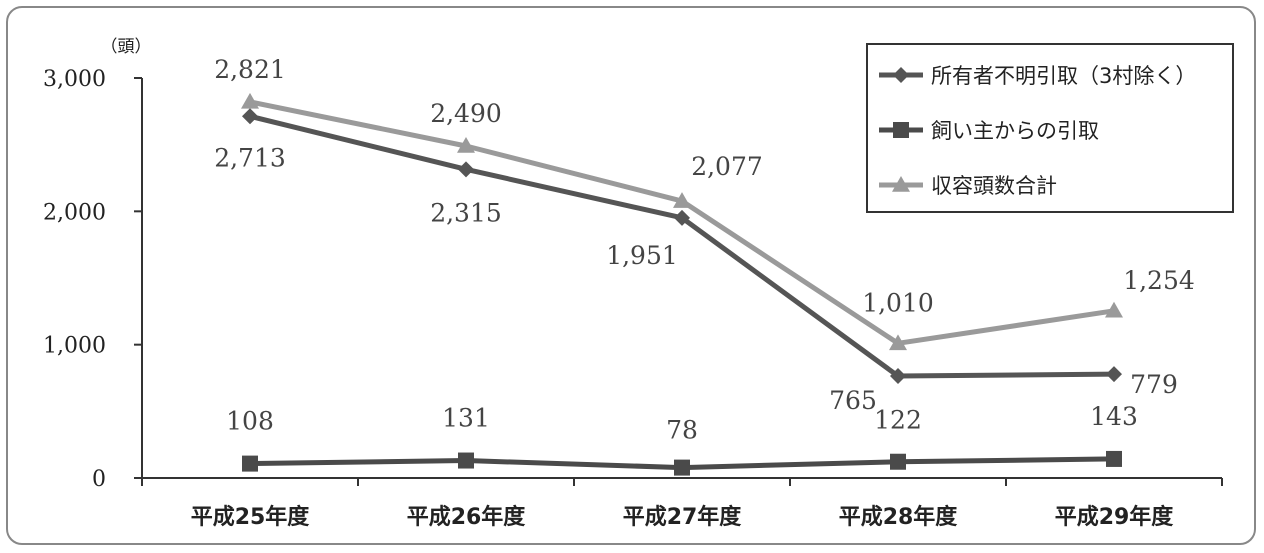 This screenshot has height=553, width=1264. Describe the element at coordinates (1063, 76) in the screenshot. I see `legend-label: 所有者不明引取（3村除く）` at that location.